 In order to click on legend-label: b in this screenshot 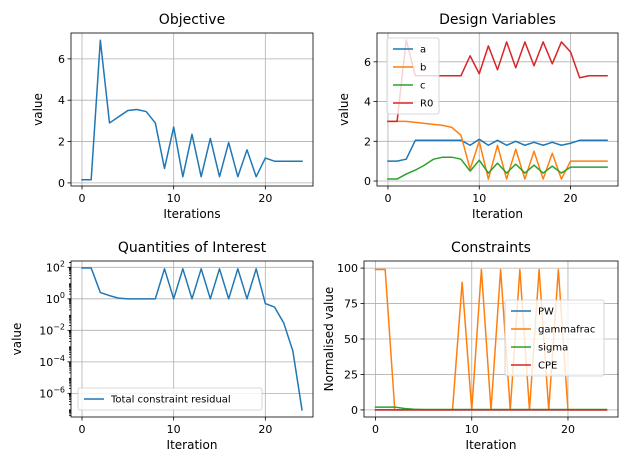, I will do `click(423, 68)`.